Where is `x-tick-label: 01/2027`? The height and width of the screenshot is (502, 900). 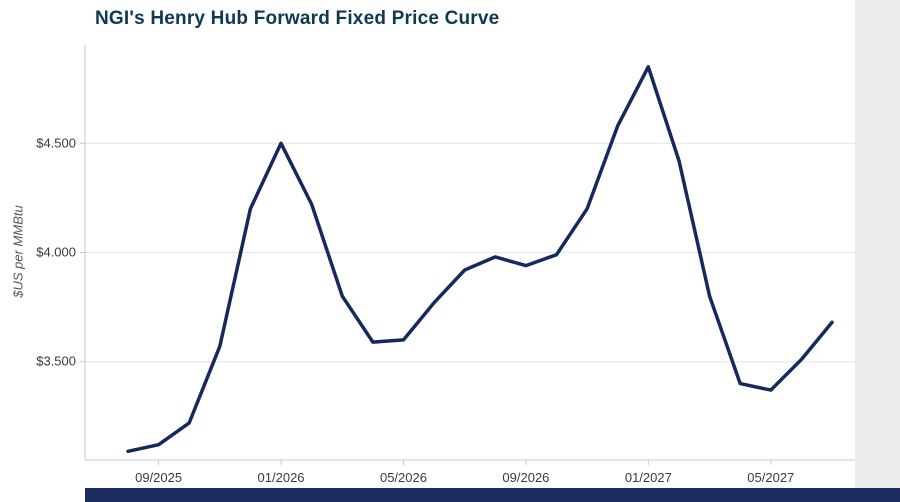
x-tick-label: 01/2027 is located at coordinates (648, 477).